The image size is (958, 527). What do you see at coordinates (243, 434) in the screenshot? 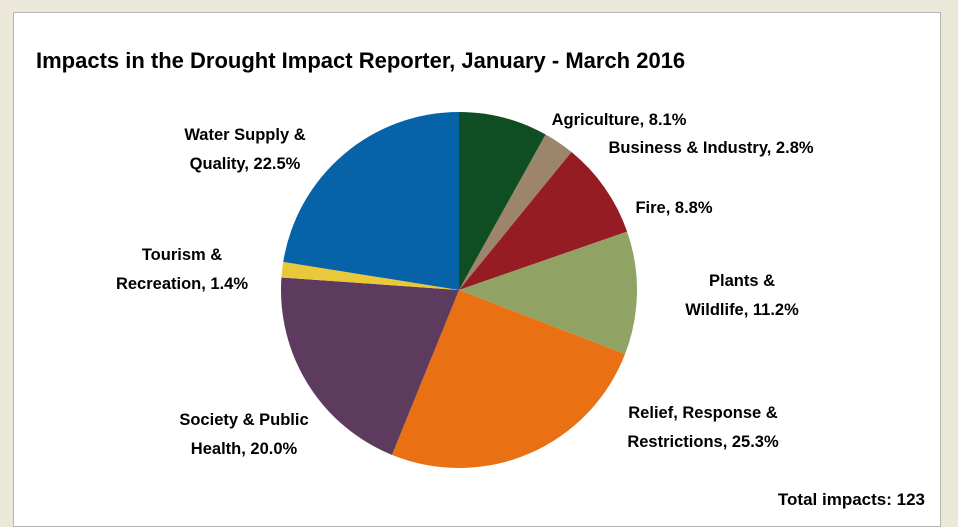
I see `slice-label: Society & Public Health, 20.0%` at bounding box center [243, 434].